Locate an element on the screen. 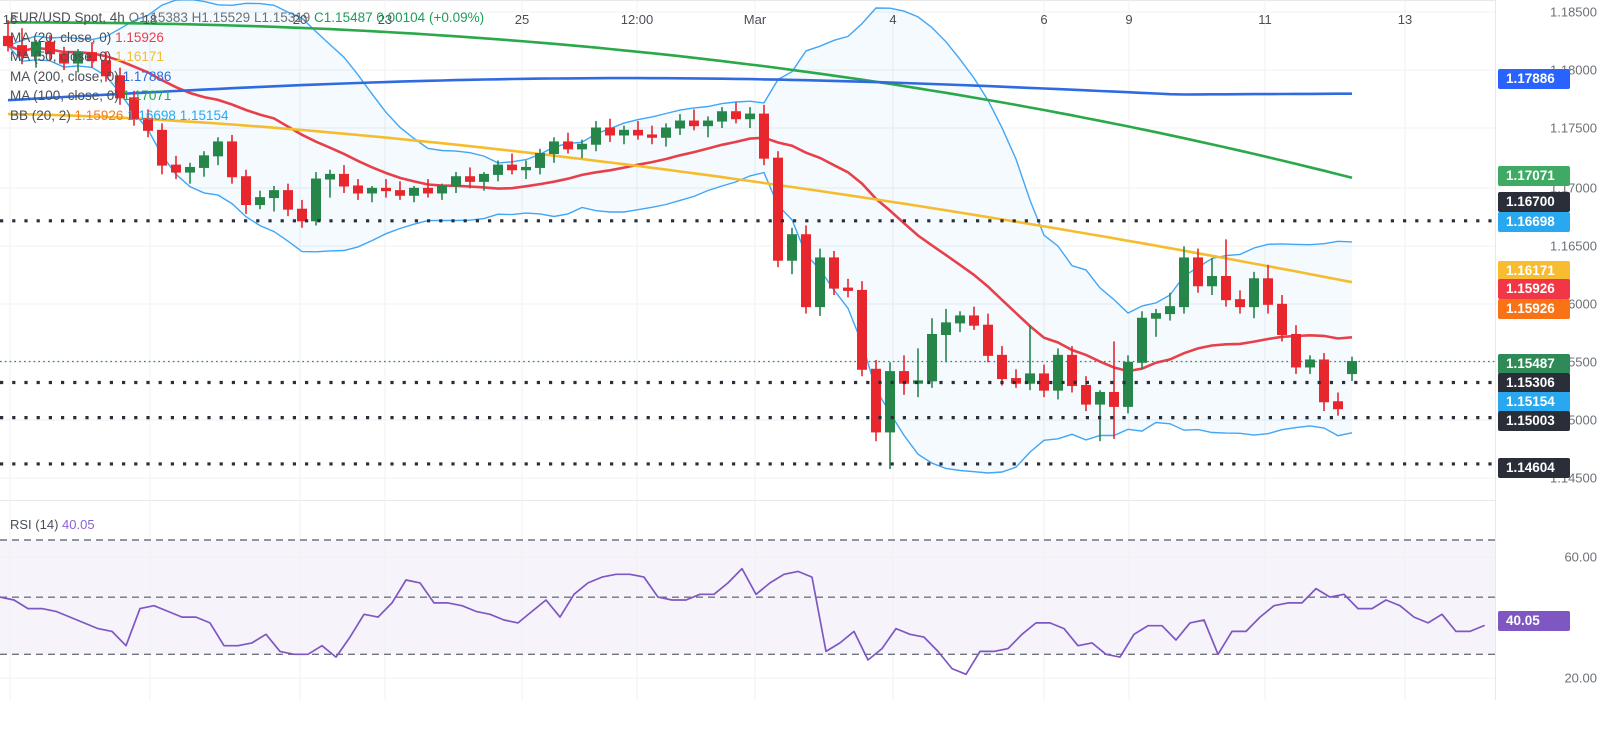 This screenshot has height=742, width=1605. level-1-15003-badge: 1.15003 is located at coordinates (1534, 421).